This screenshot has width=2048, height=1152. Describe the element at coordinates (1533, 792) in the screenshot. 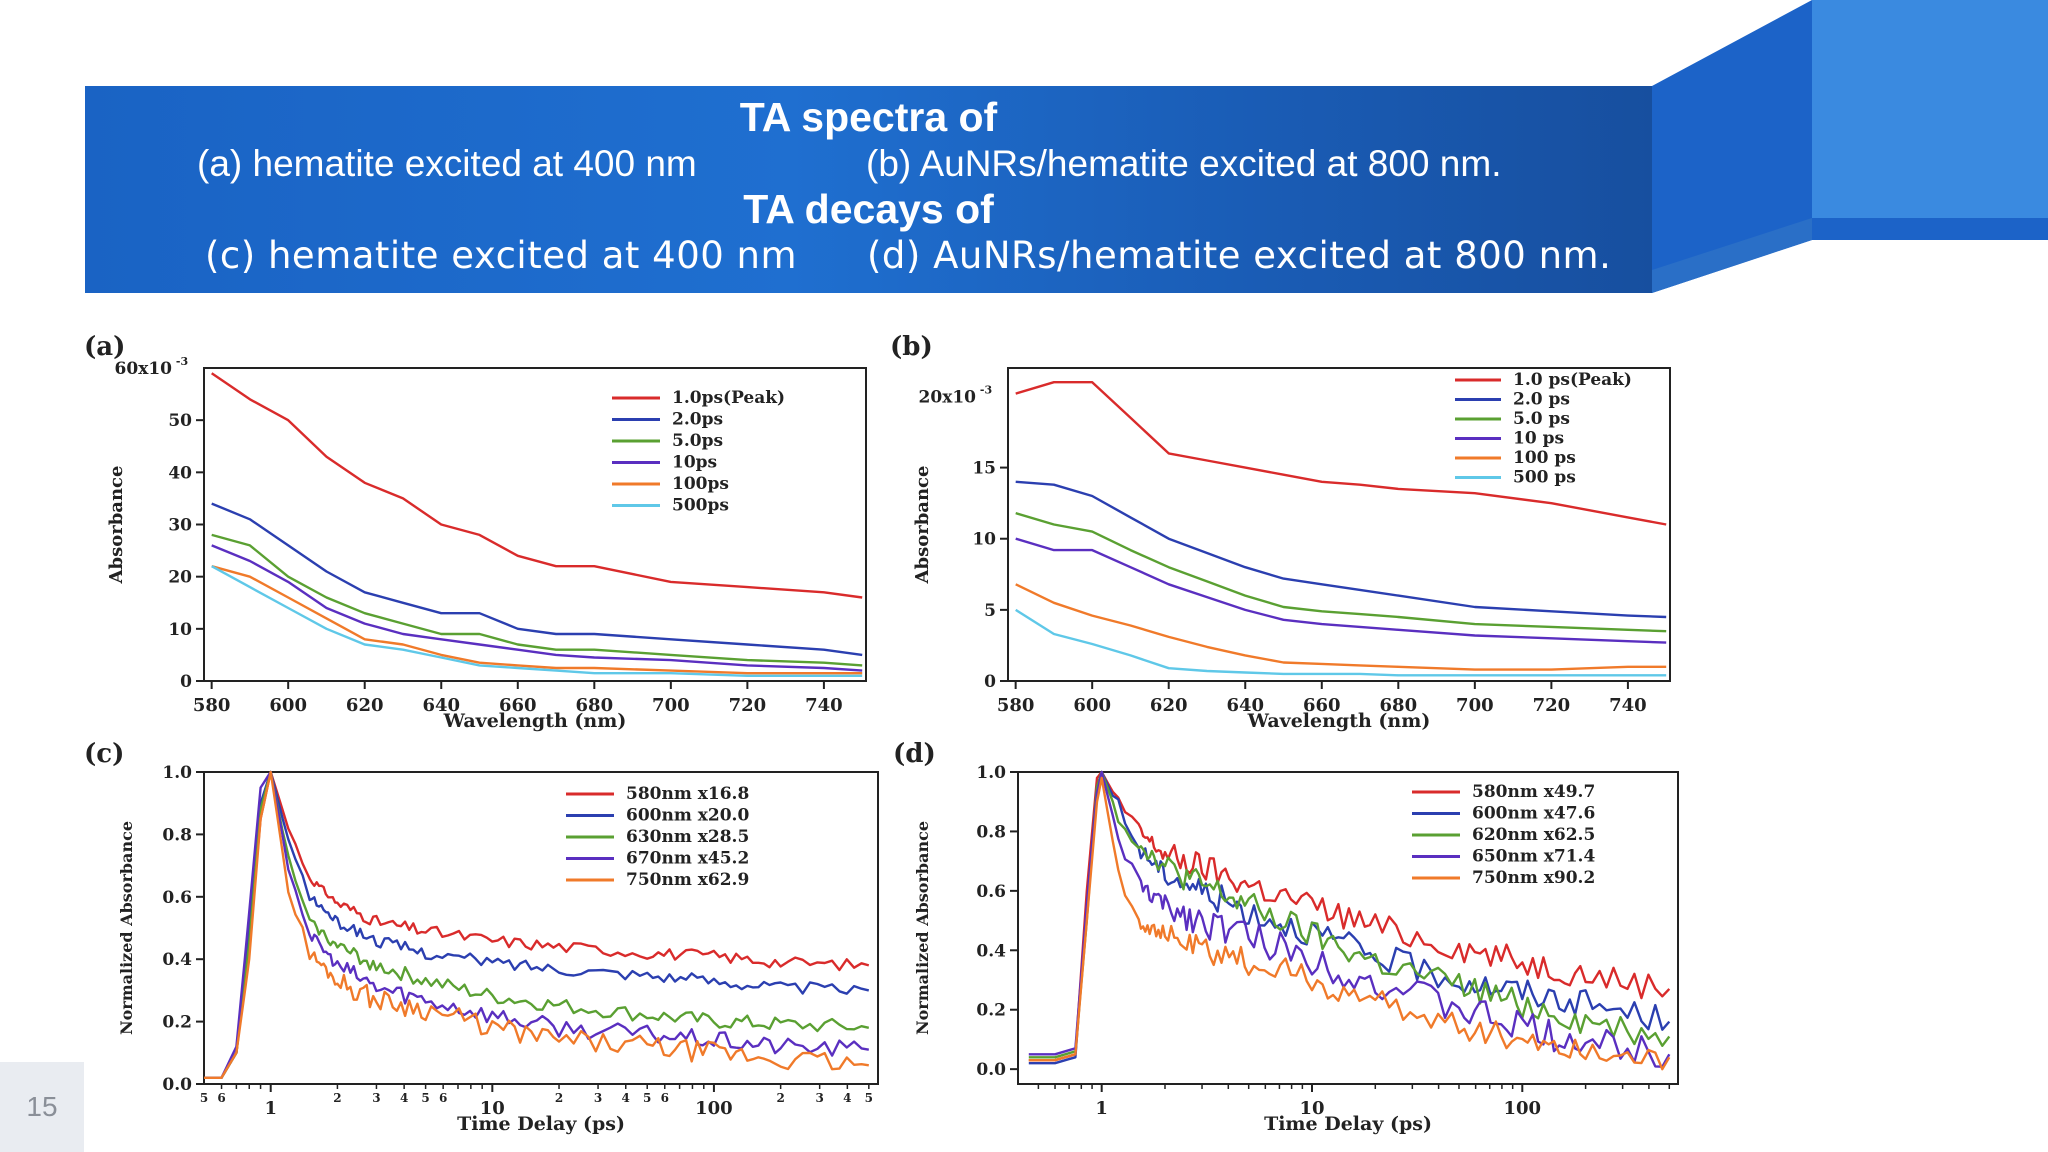

I see `legend-label: 580nm x49.7` at that location.